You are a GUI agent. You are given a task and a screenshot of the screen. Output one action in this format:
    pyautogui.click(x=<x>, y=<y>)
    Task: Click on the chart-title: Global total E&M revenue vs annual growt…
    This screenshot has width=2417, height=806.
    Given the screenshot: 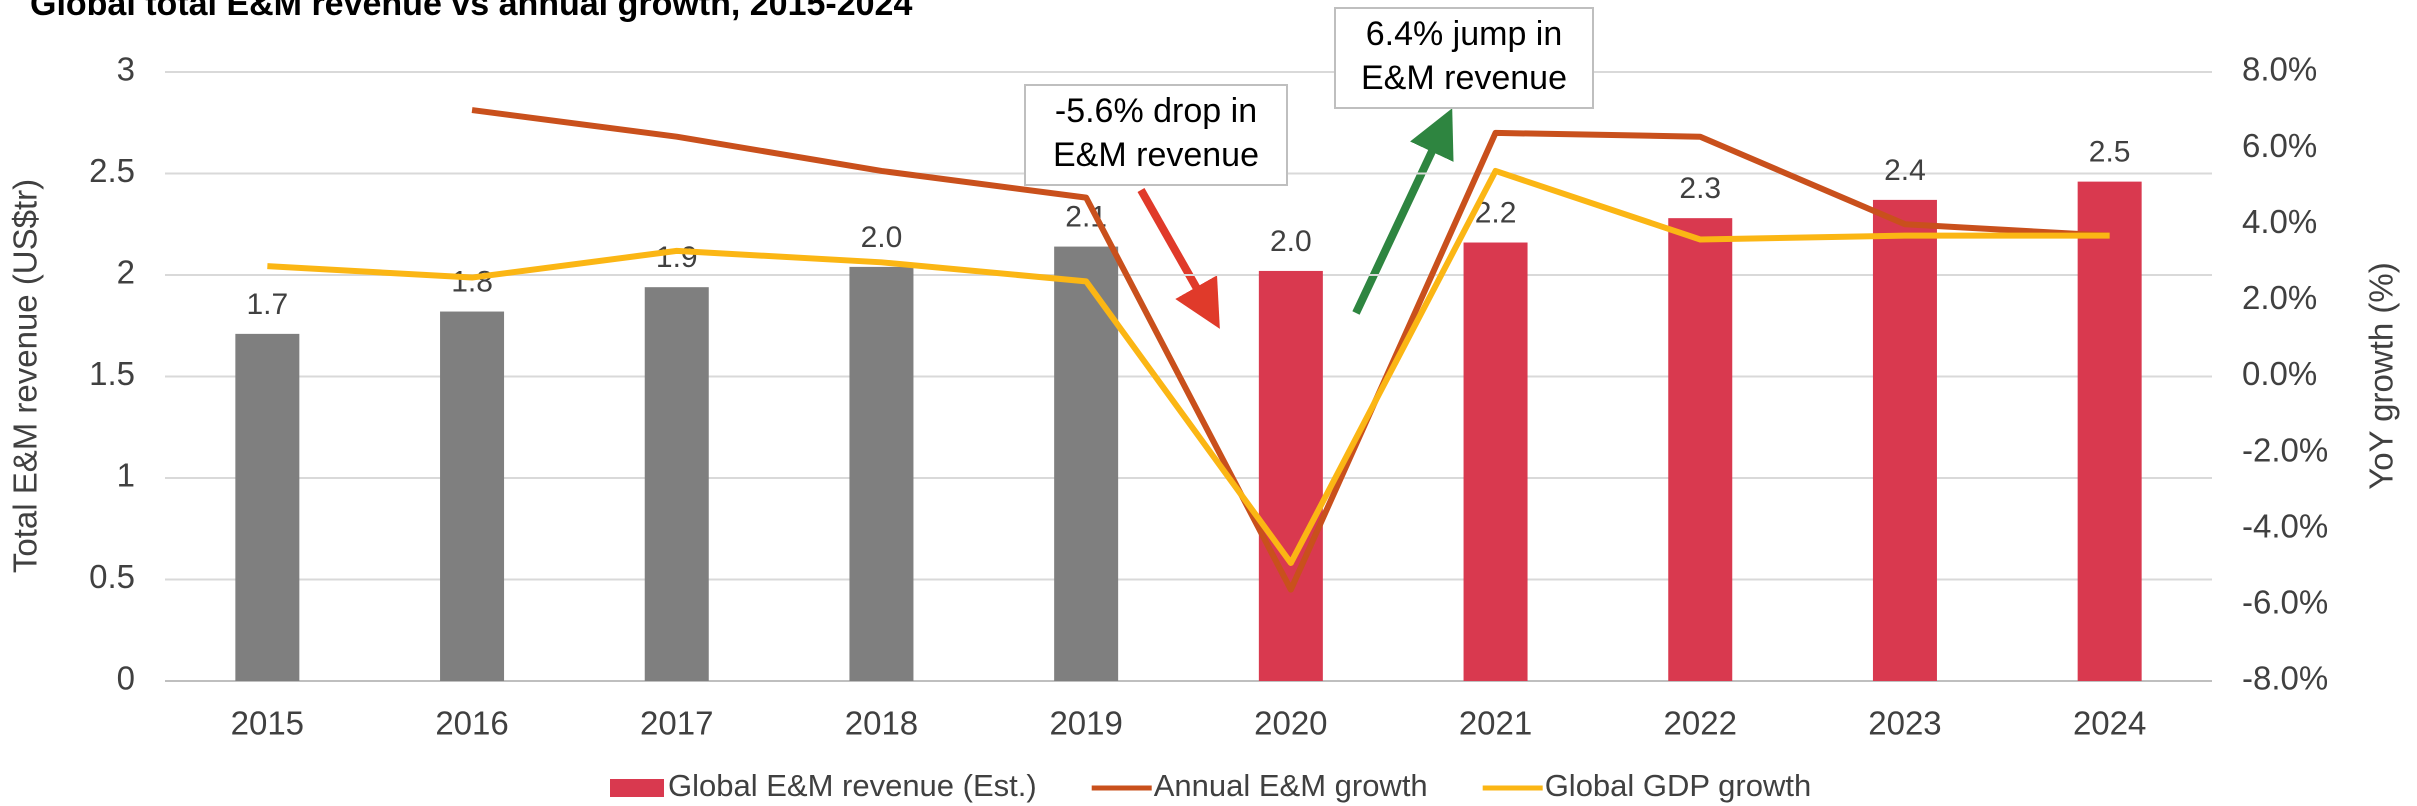 What is the action you would take?
    pyautogui.click(x=471, y=11)
    